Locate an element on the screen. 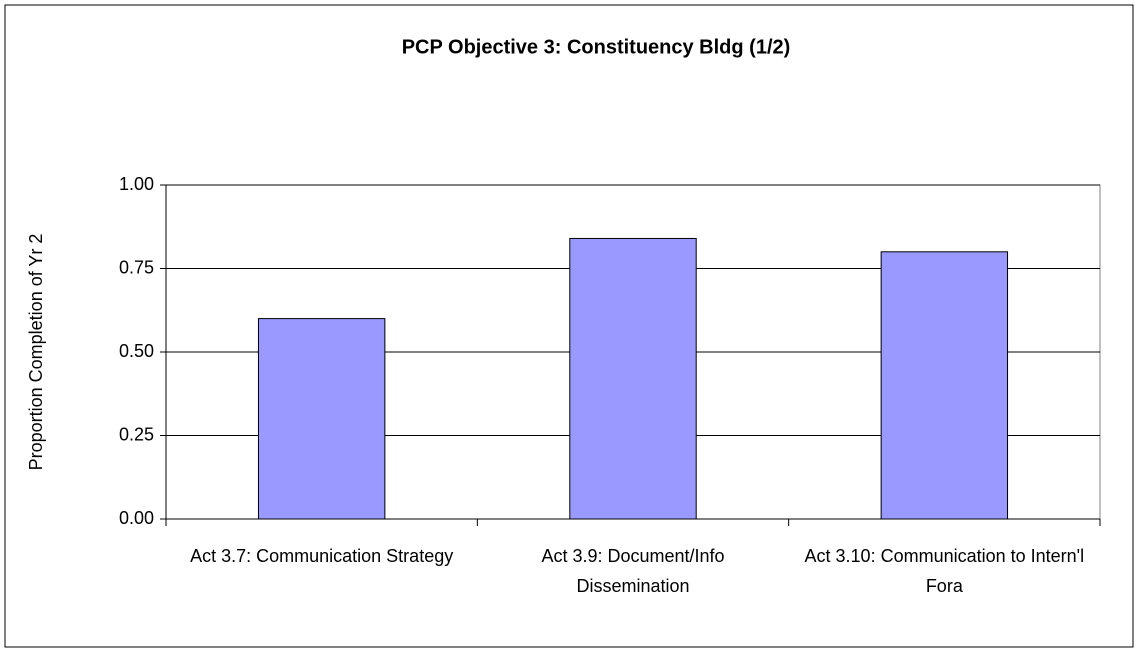  y-axis-label: Proportion Completion of Yr 2 is located at coordinates (36, 352).